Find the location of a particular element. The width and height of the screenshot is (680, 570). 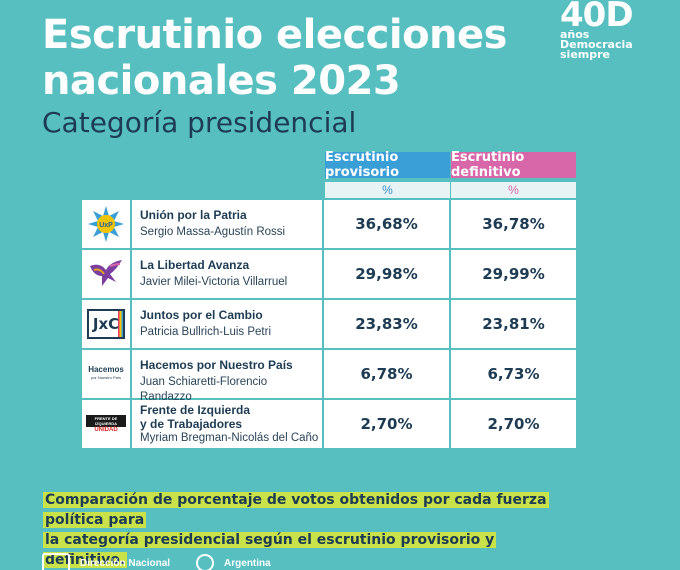

badge-line-3: siempre is located at coordinates (585, 54).